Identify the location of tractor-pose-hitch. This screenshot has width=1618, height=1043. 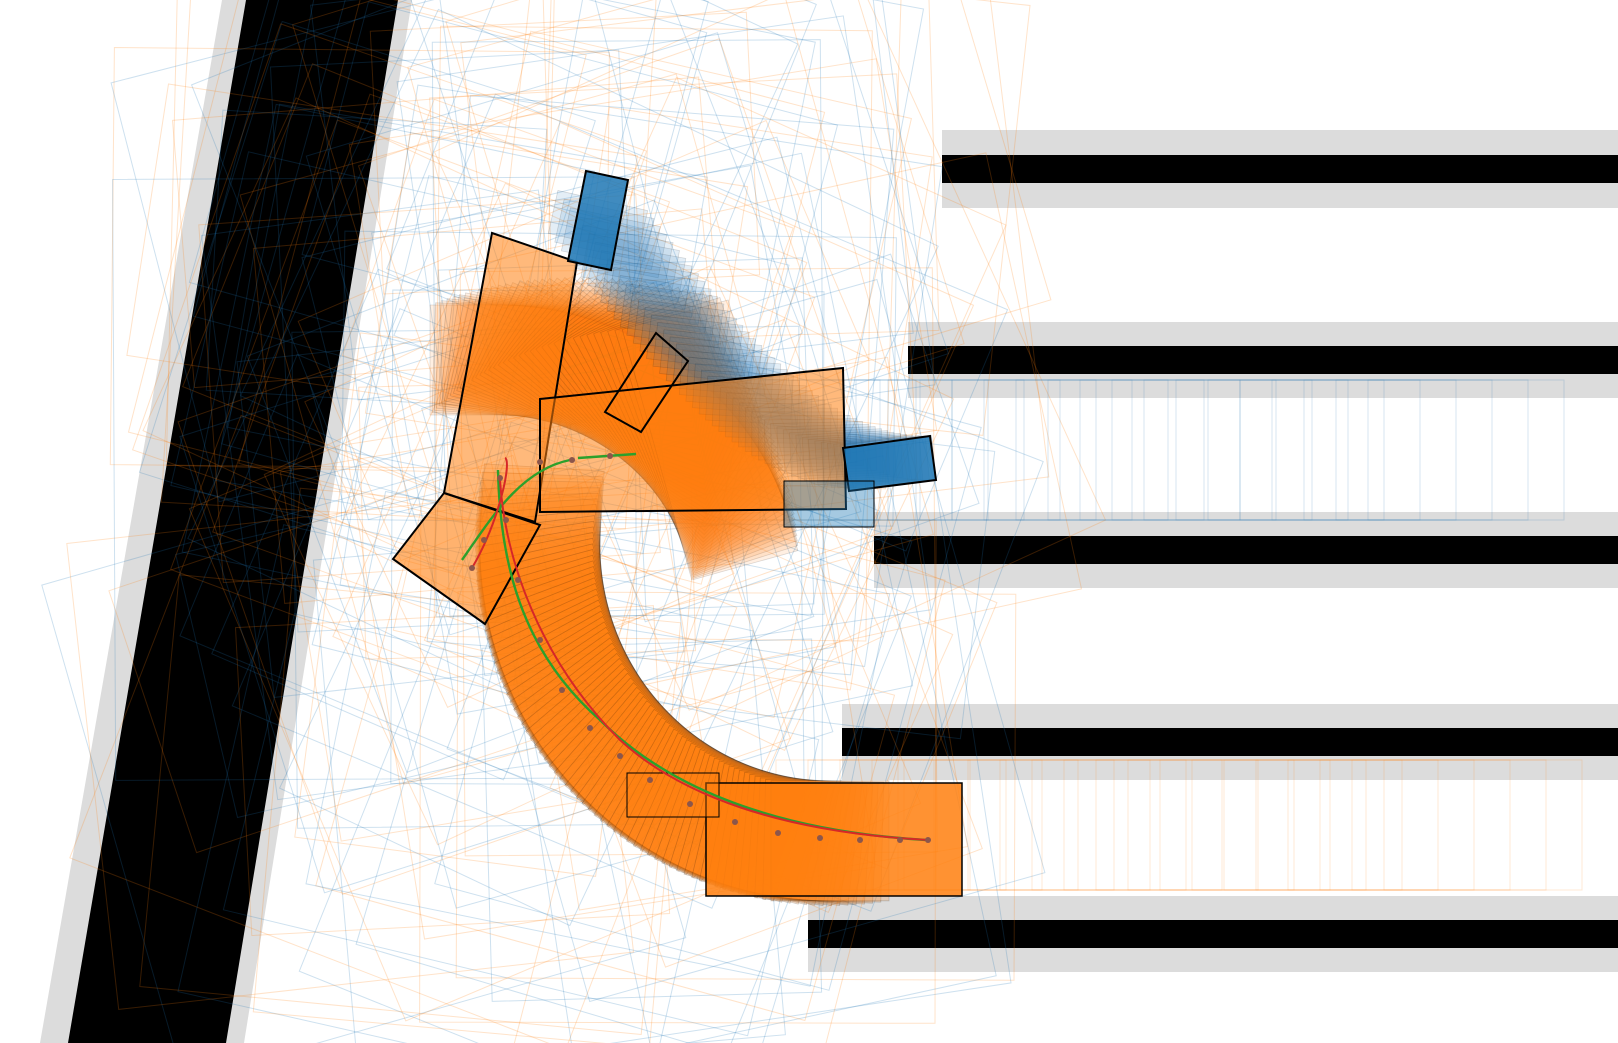
(646, 382).